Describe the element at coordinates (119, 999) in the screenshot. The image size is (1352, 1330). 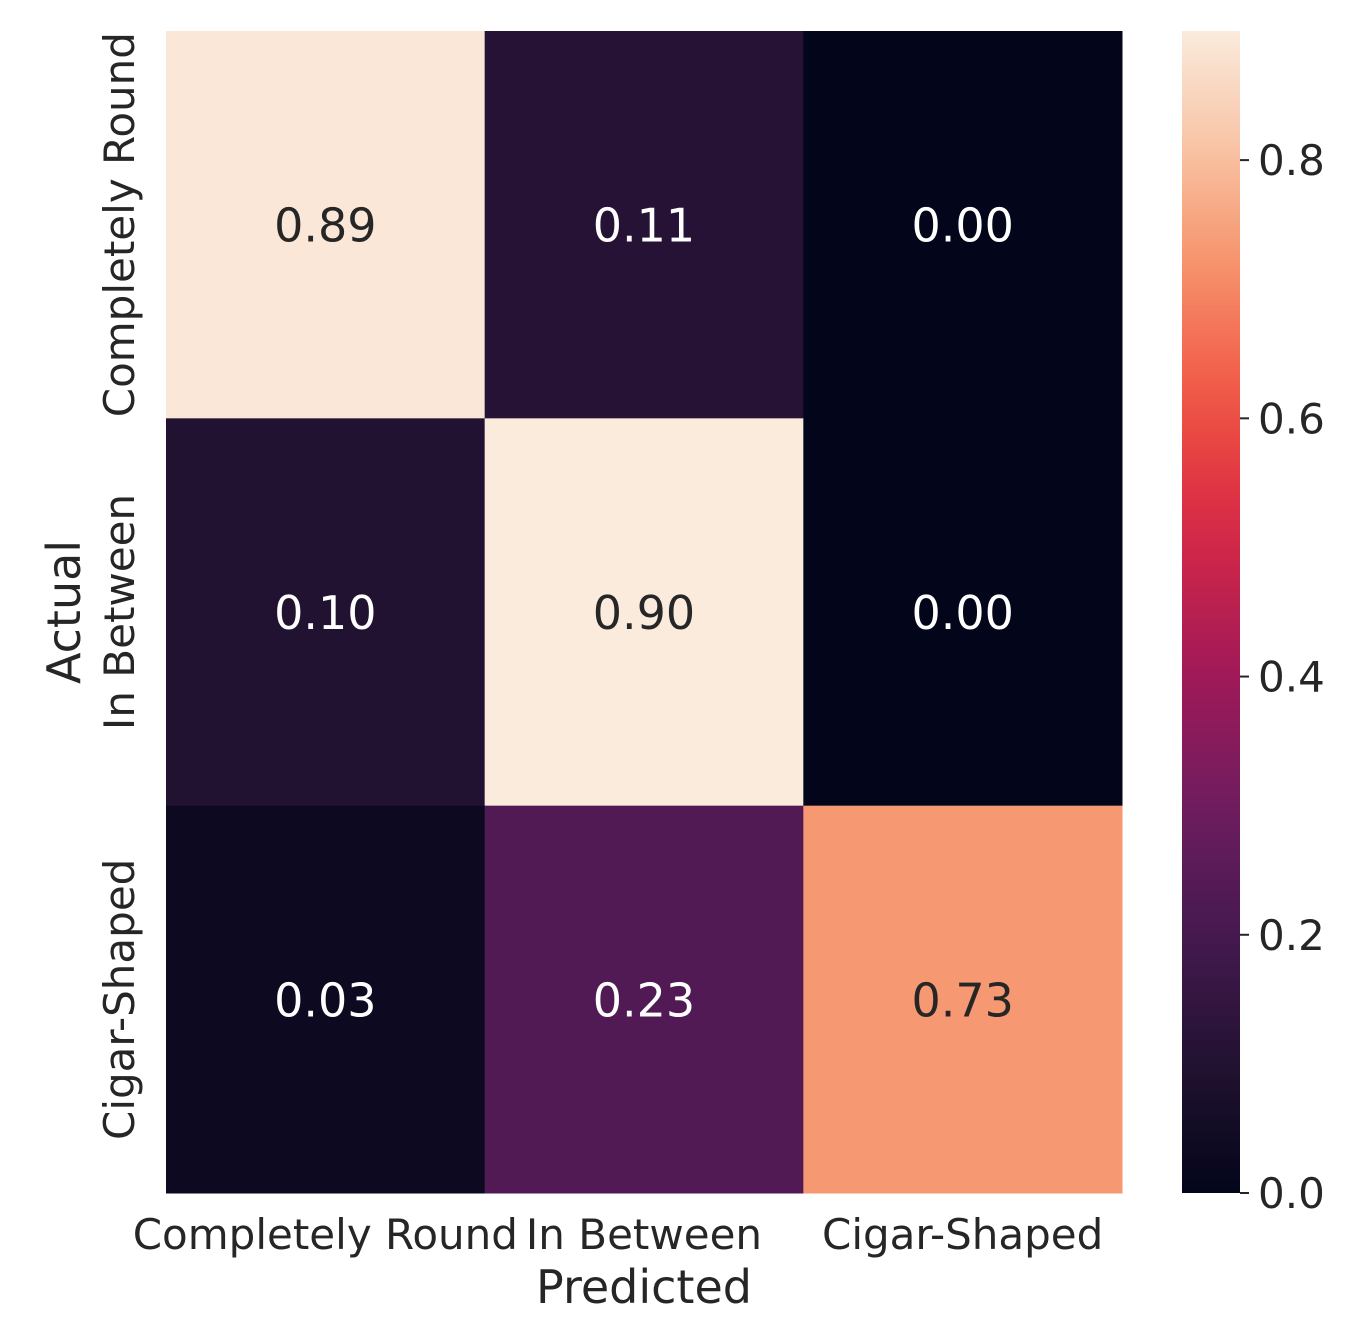
I see `y-tick-label: Cigar-Shaped` at that location.